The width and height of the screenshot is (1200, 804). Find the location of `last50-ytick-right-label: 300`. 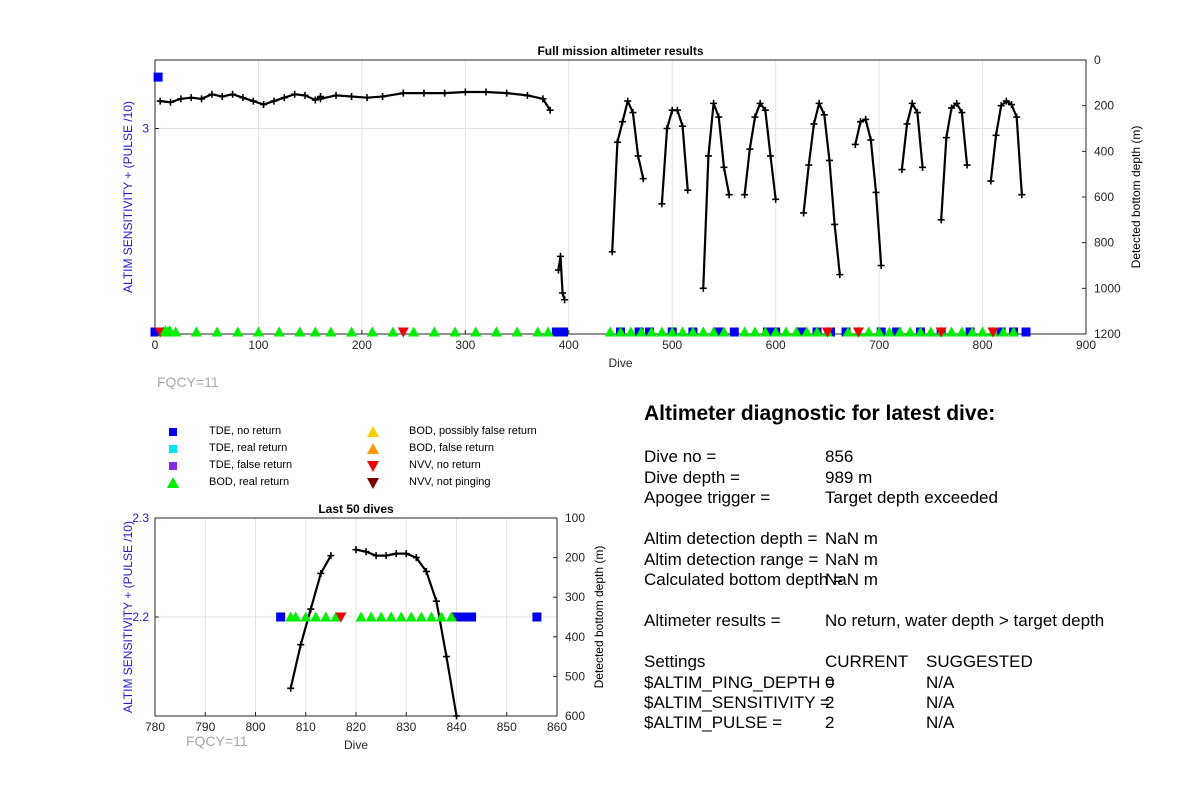

last50-ytick-right-label: 300 is located at coordinates (575, 597).